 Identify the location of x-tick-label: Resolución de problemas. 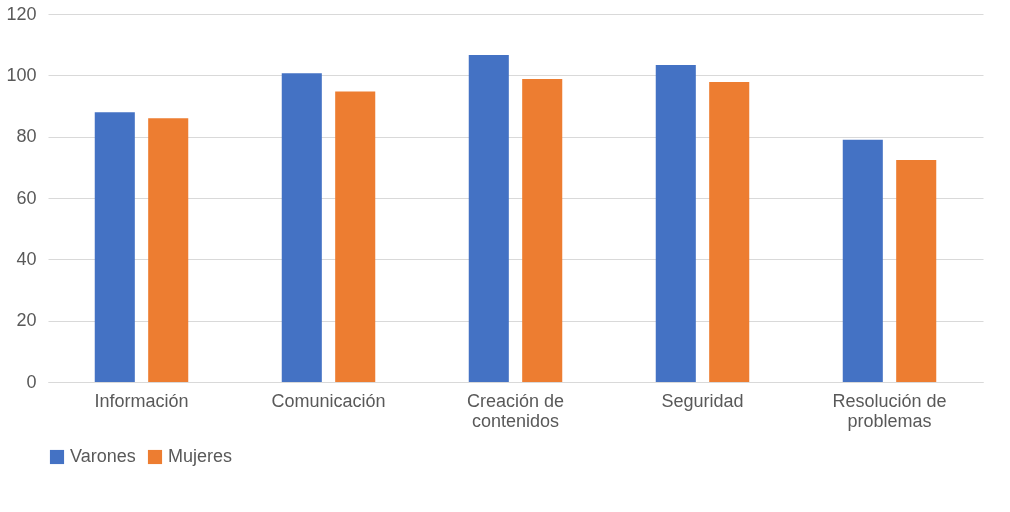
(889, 410).